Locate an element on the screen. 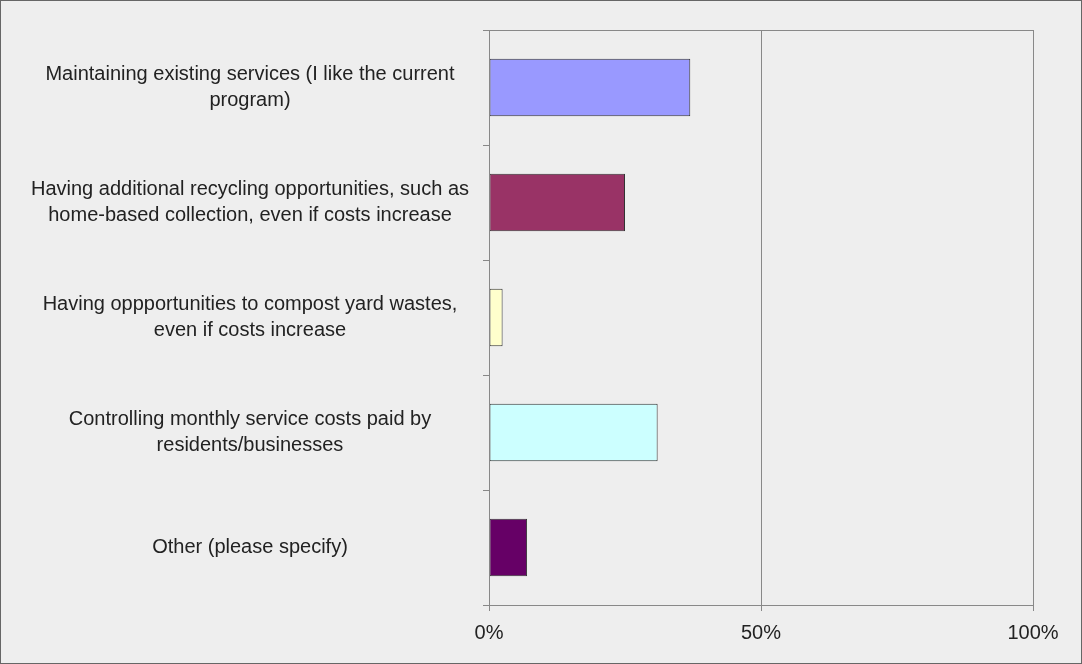  y-tick-label: Maintaining existing services (I like the current program) is located at coordinates (250, 86).